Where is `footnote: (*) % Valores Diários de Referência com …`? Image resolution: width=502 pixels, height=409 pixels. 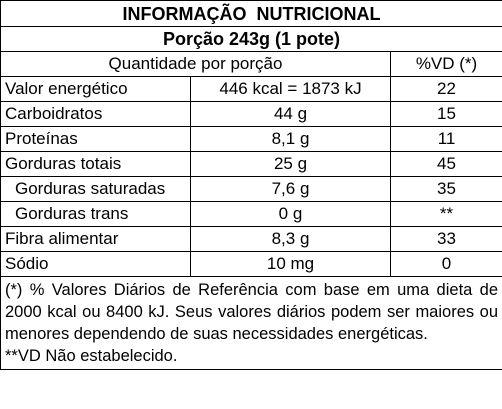
footnote: (*) % Valores Diários de Referência com … is located at coordinates (252, 312).